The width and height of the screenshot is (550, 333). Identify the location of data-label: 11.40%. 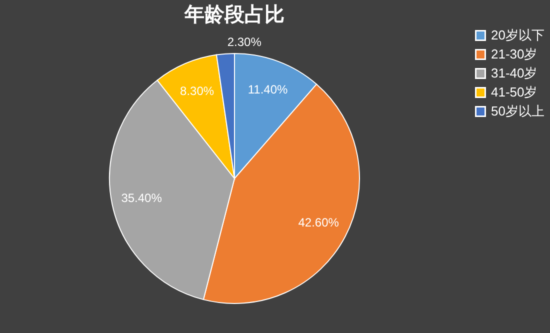
(268, 89).